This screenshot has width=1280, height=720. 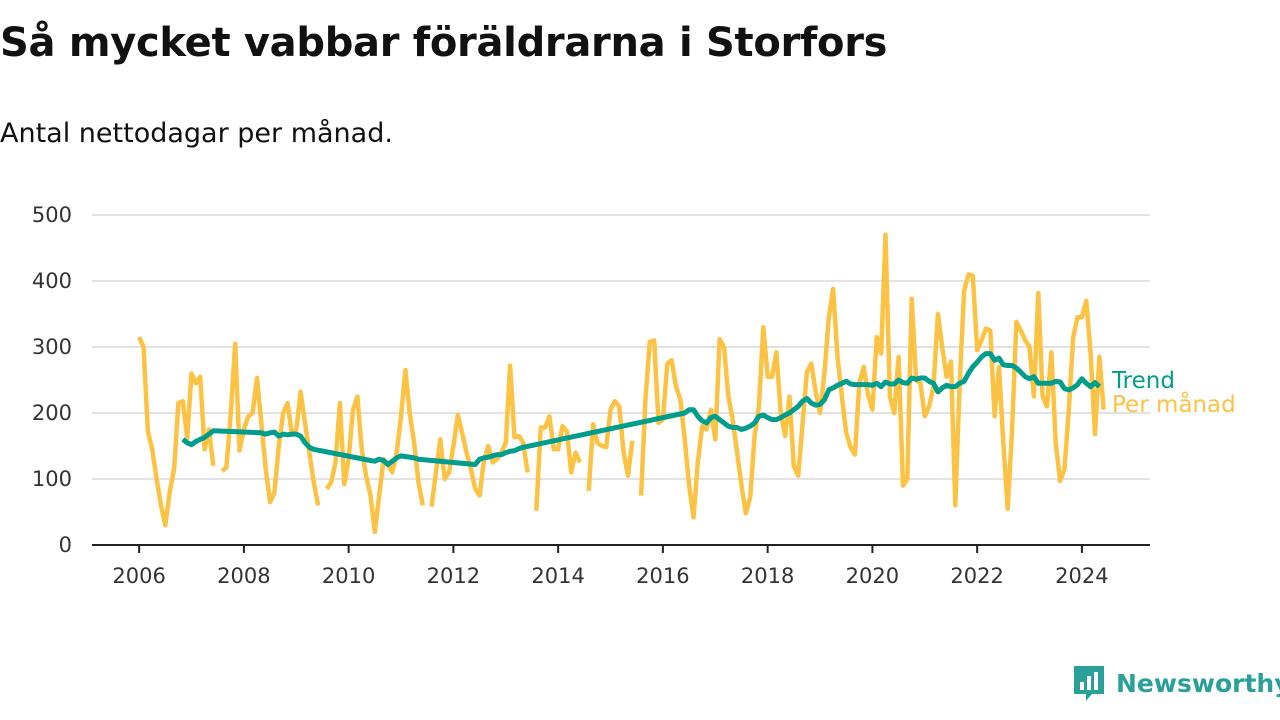 What do you see at coordinates (65, 545) in the screenshot?
I see `y-tick-label: 0` at bounding box center [65, 545].